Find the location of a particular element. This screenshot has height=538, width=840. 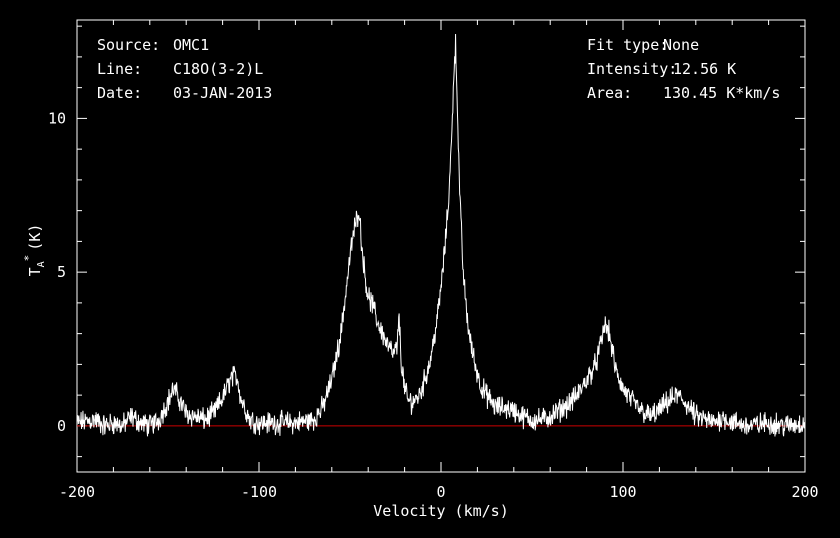

date-key: Date: is located at coordinates (119, 93).